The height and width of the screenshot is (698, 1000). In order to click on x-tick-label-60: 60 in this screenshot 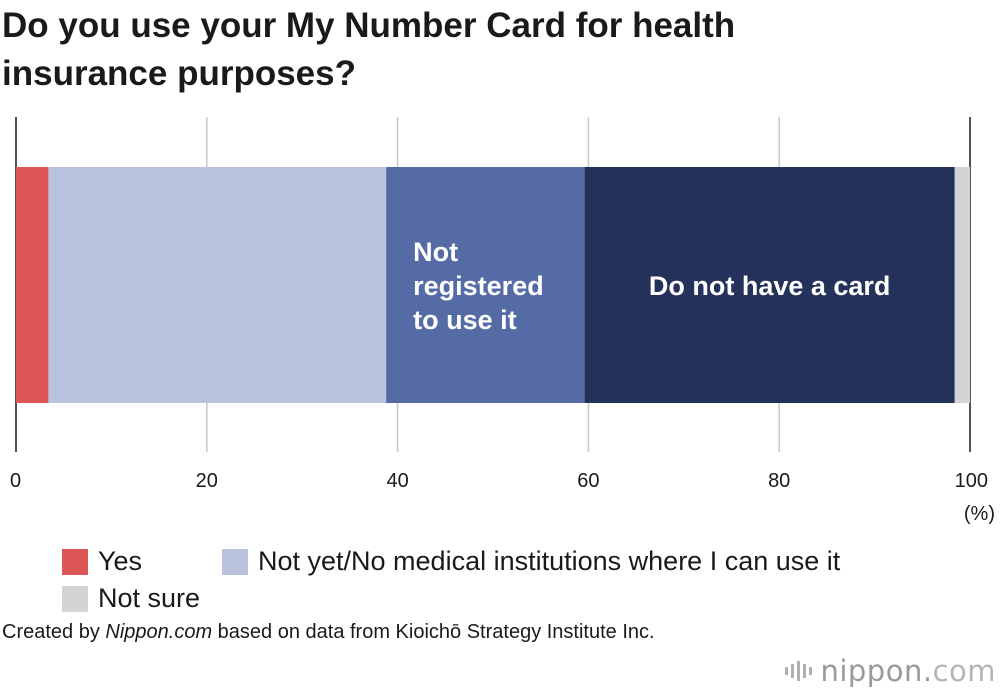, I will do `click(588, 481)`.